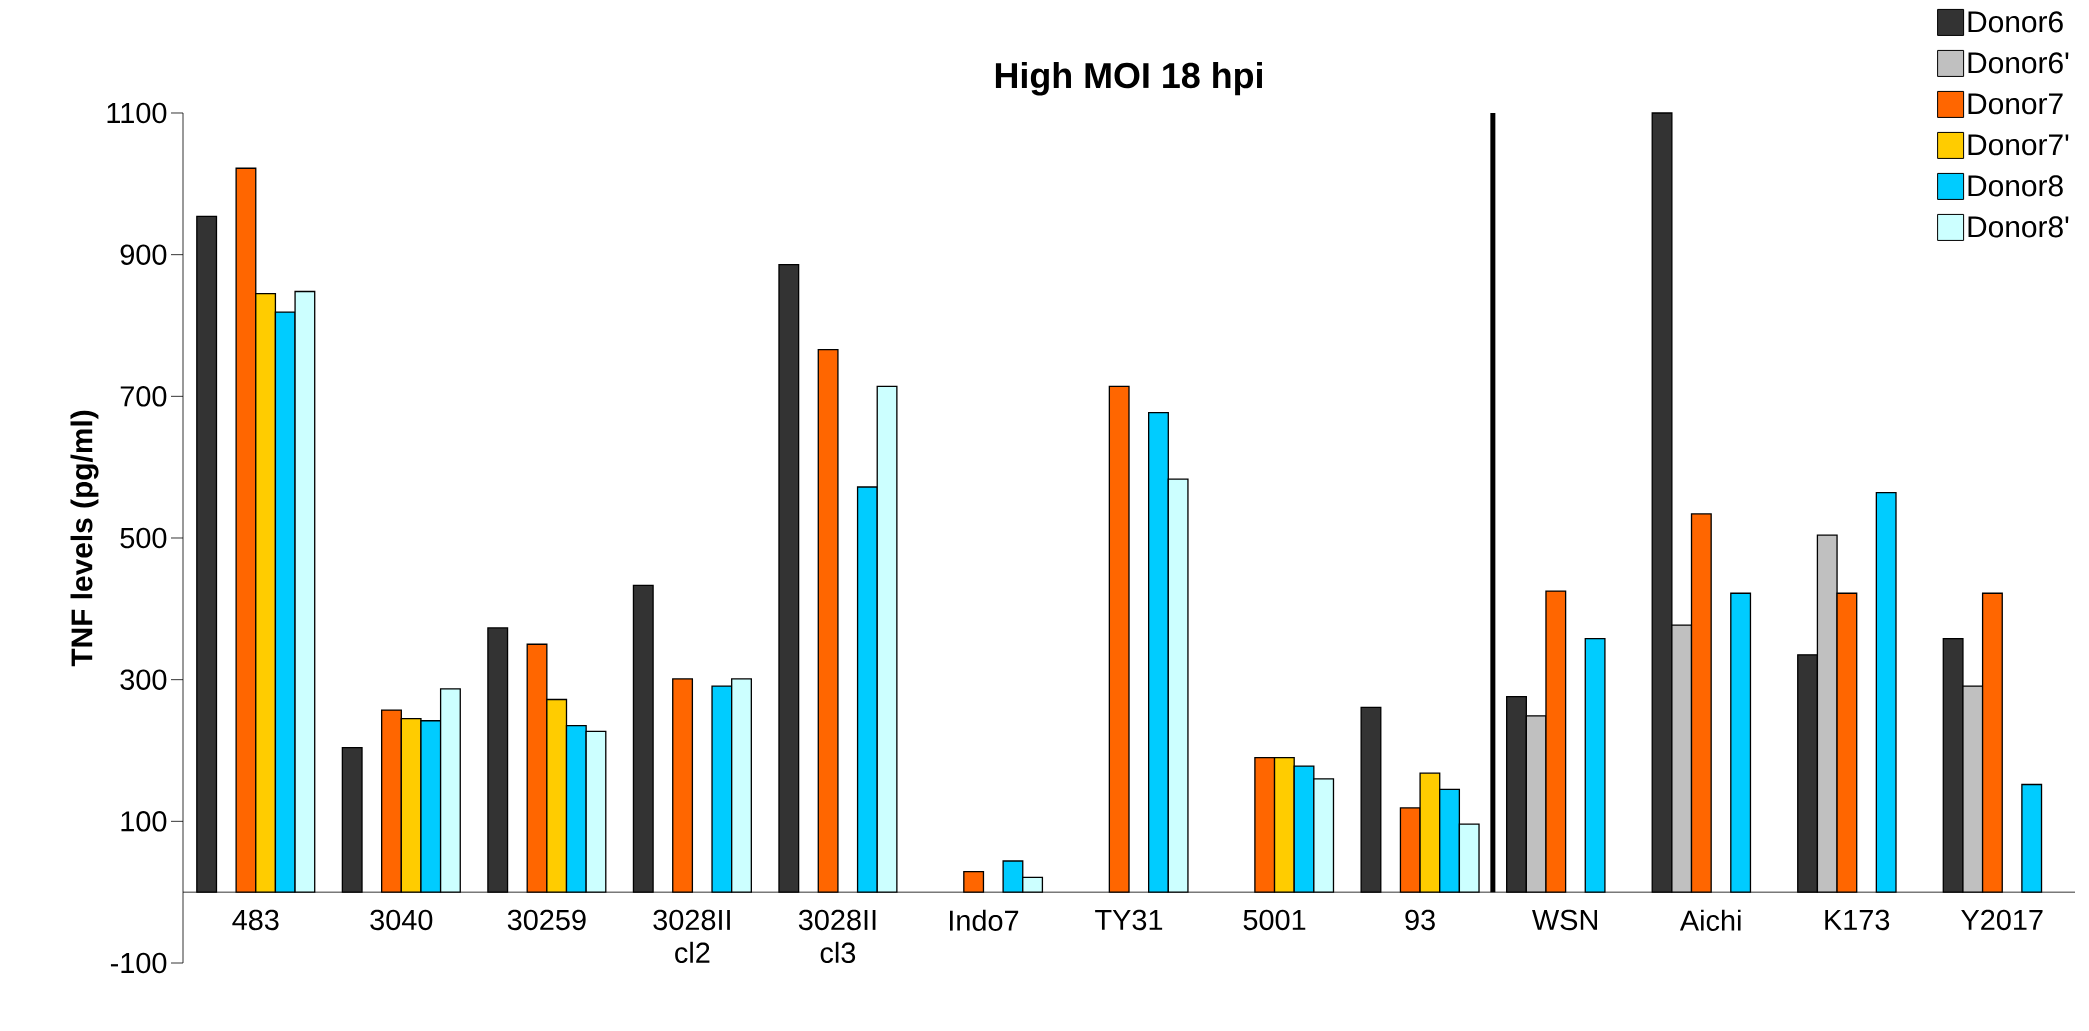  What do you see at coordinates (1129, 920) in the screenshot?
I see `x-tick-label: TY31` at bounding box center [1129, 920].